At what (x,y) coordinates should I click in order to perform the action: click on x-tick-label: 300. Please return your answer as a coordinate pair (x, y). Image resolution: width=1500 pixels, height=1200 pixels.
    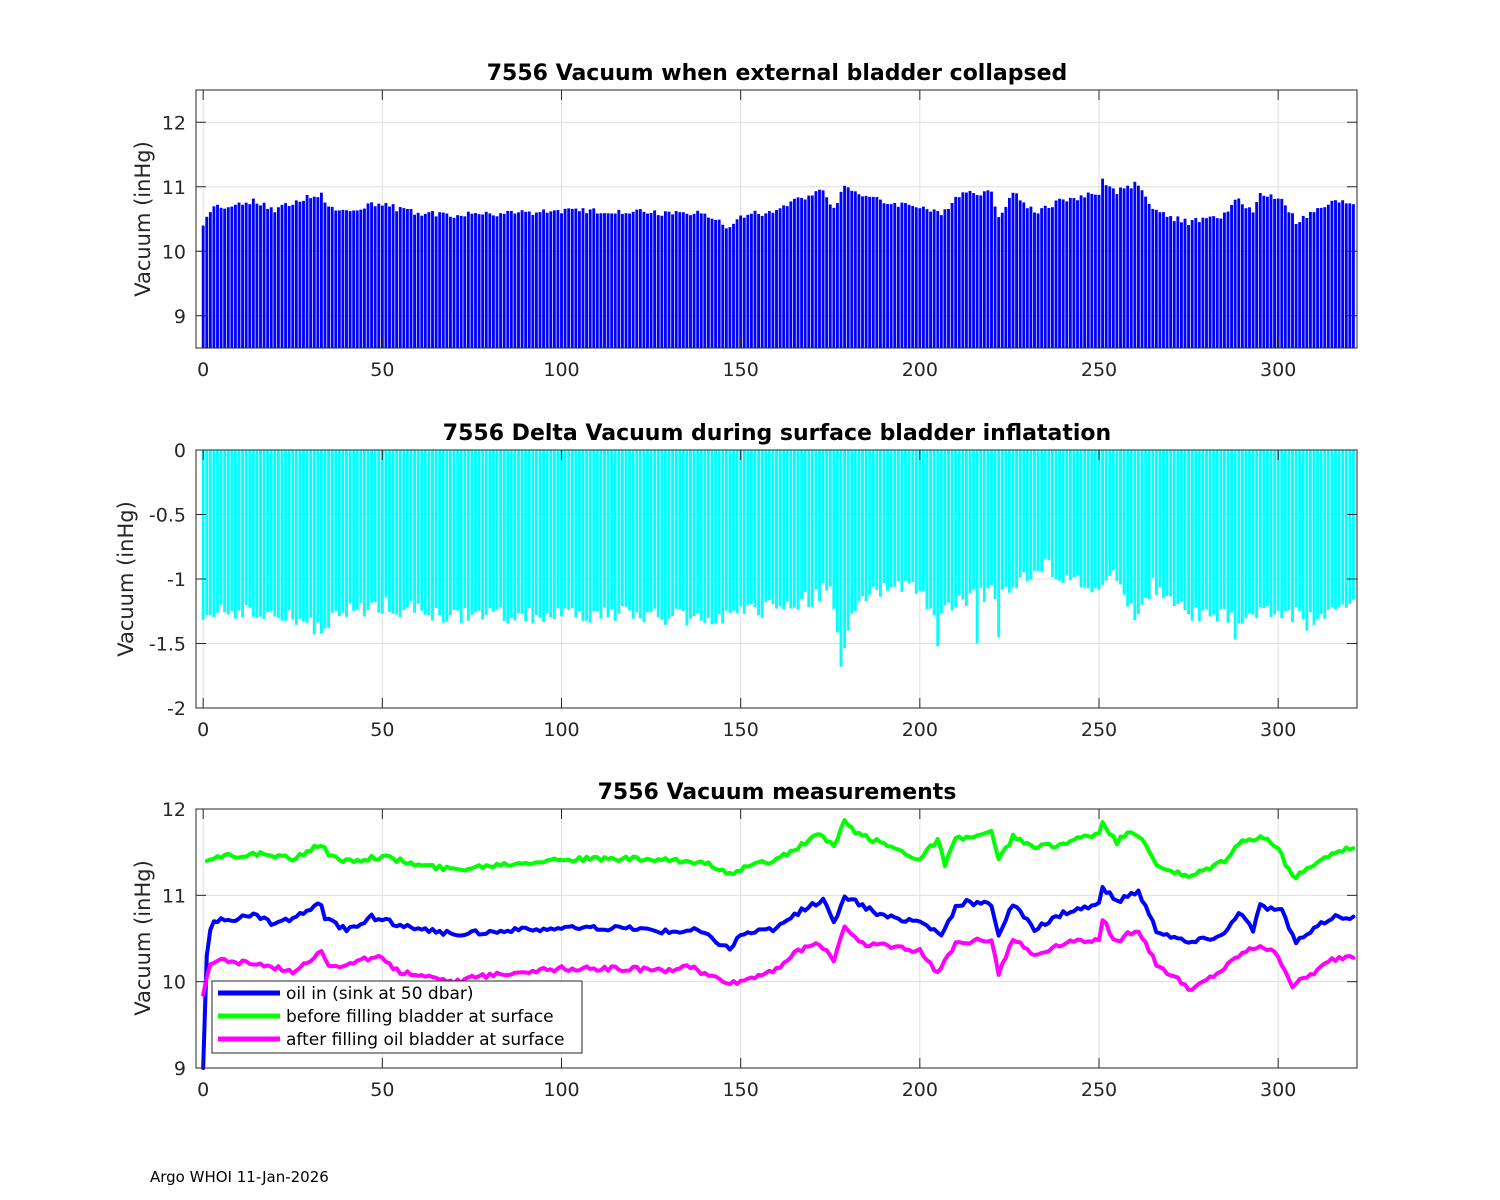
    Looking at the image, I should click on (1278, 730).